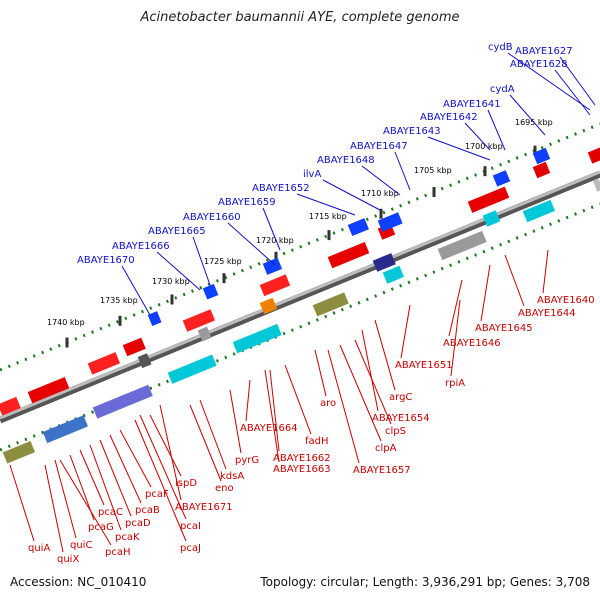  Describe the element at coordinates (566, 300) in the screenshot. I see `bottom-gene-label: ABAYE1640` at that location.